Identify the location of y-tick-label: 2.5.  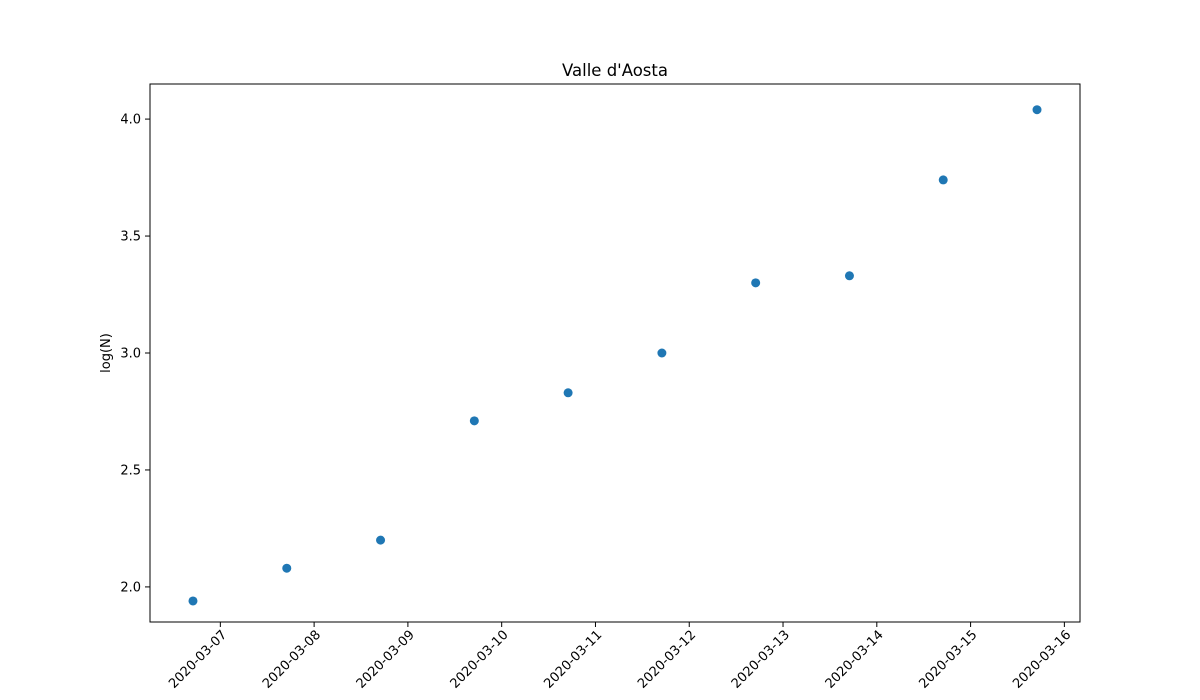
(130, 470).